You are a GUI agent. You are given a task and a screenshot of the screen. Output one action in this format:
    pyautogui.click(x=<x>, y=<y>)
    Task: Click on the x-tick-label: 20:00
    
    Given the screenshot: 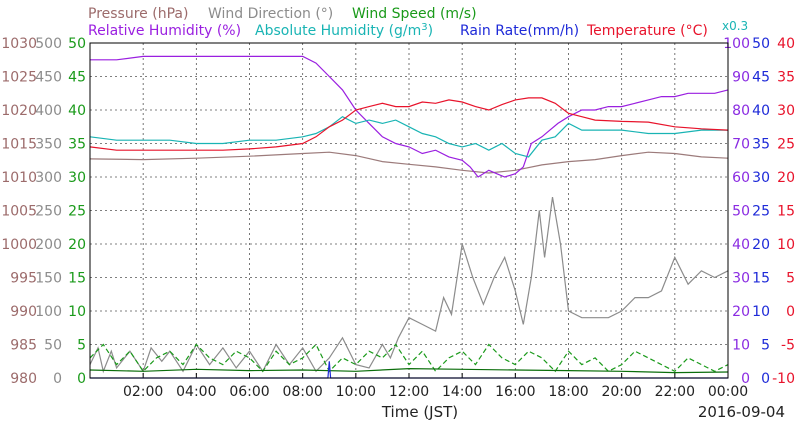 What is the action you would take?
    pyautogui.click(x=621, y=392)
    